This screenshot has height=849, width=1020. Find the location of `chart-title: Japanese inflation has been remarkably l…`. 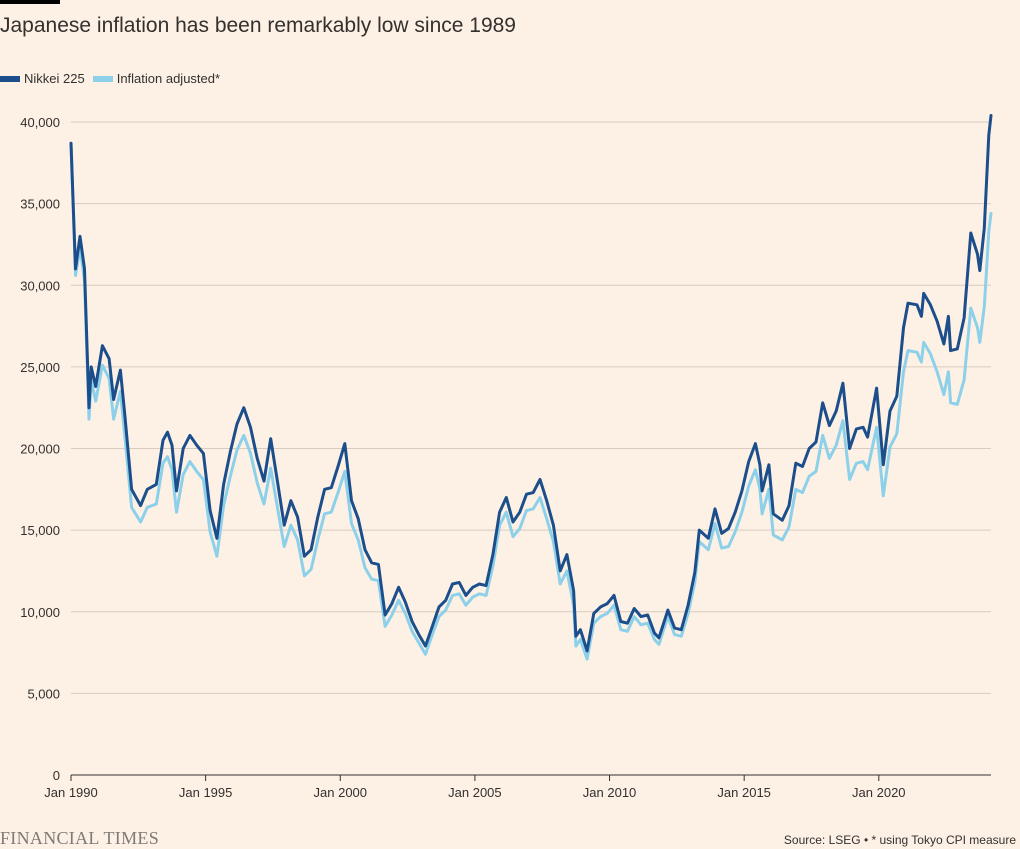

chart-title: Japanese inflation has been remarkably l… is located at coordinates (258, 25).